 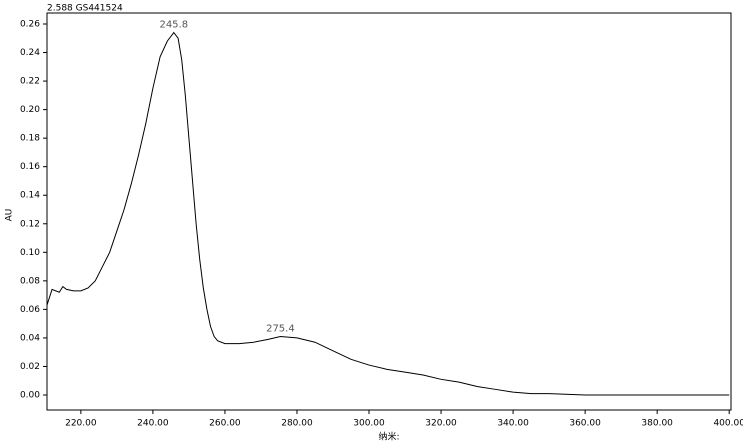 I want to click on y-tick-label: 0.20, so click(x=30, y=110).